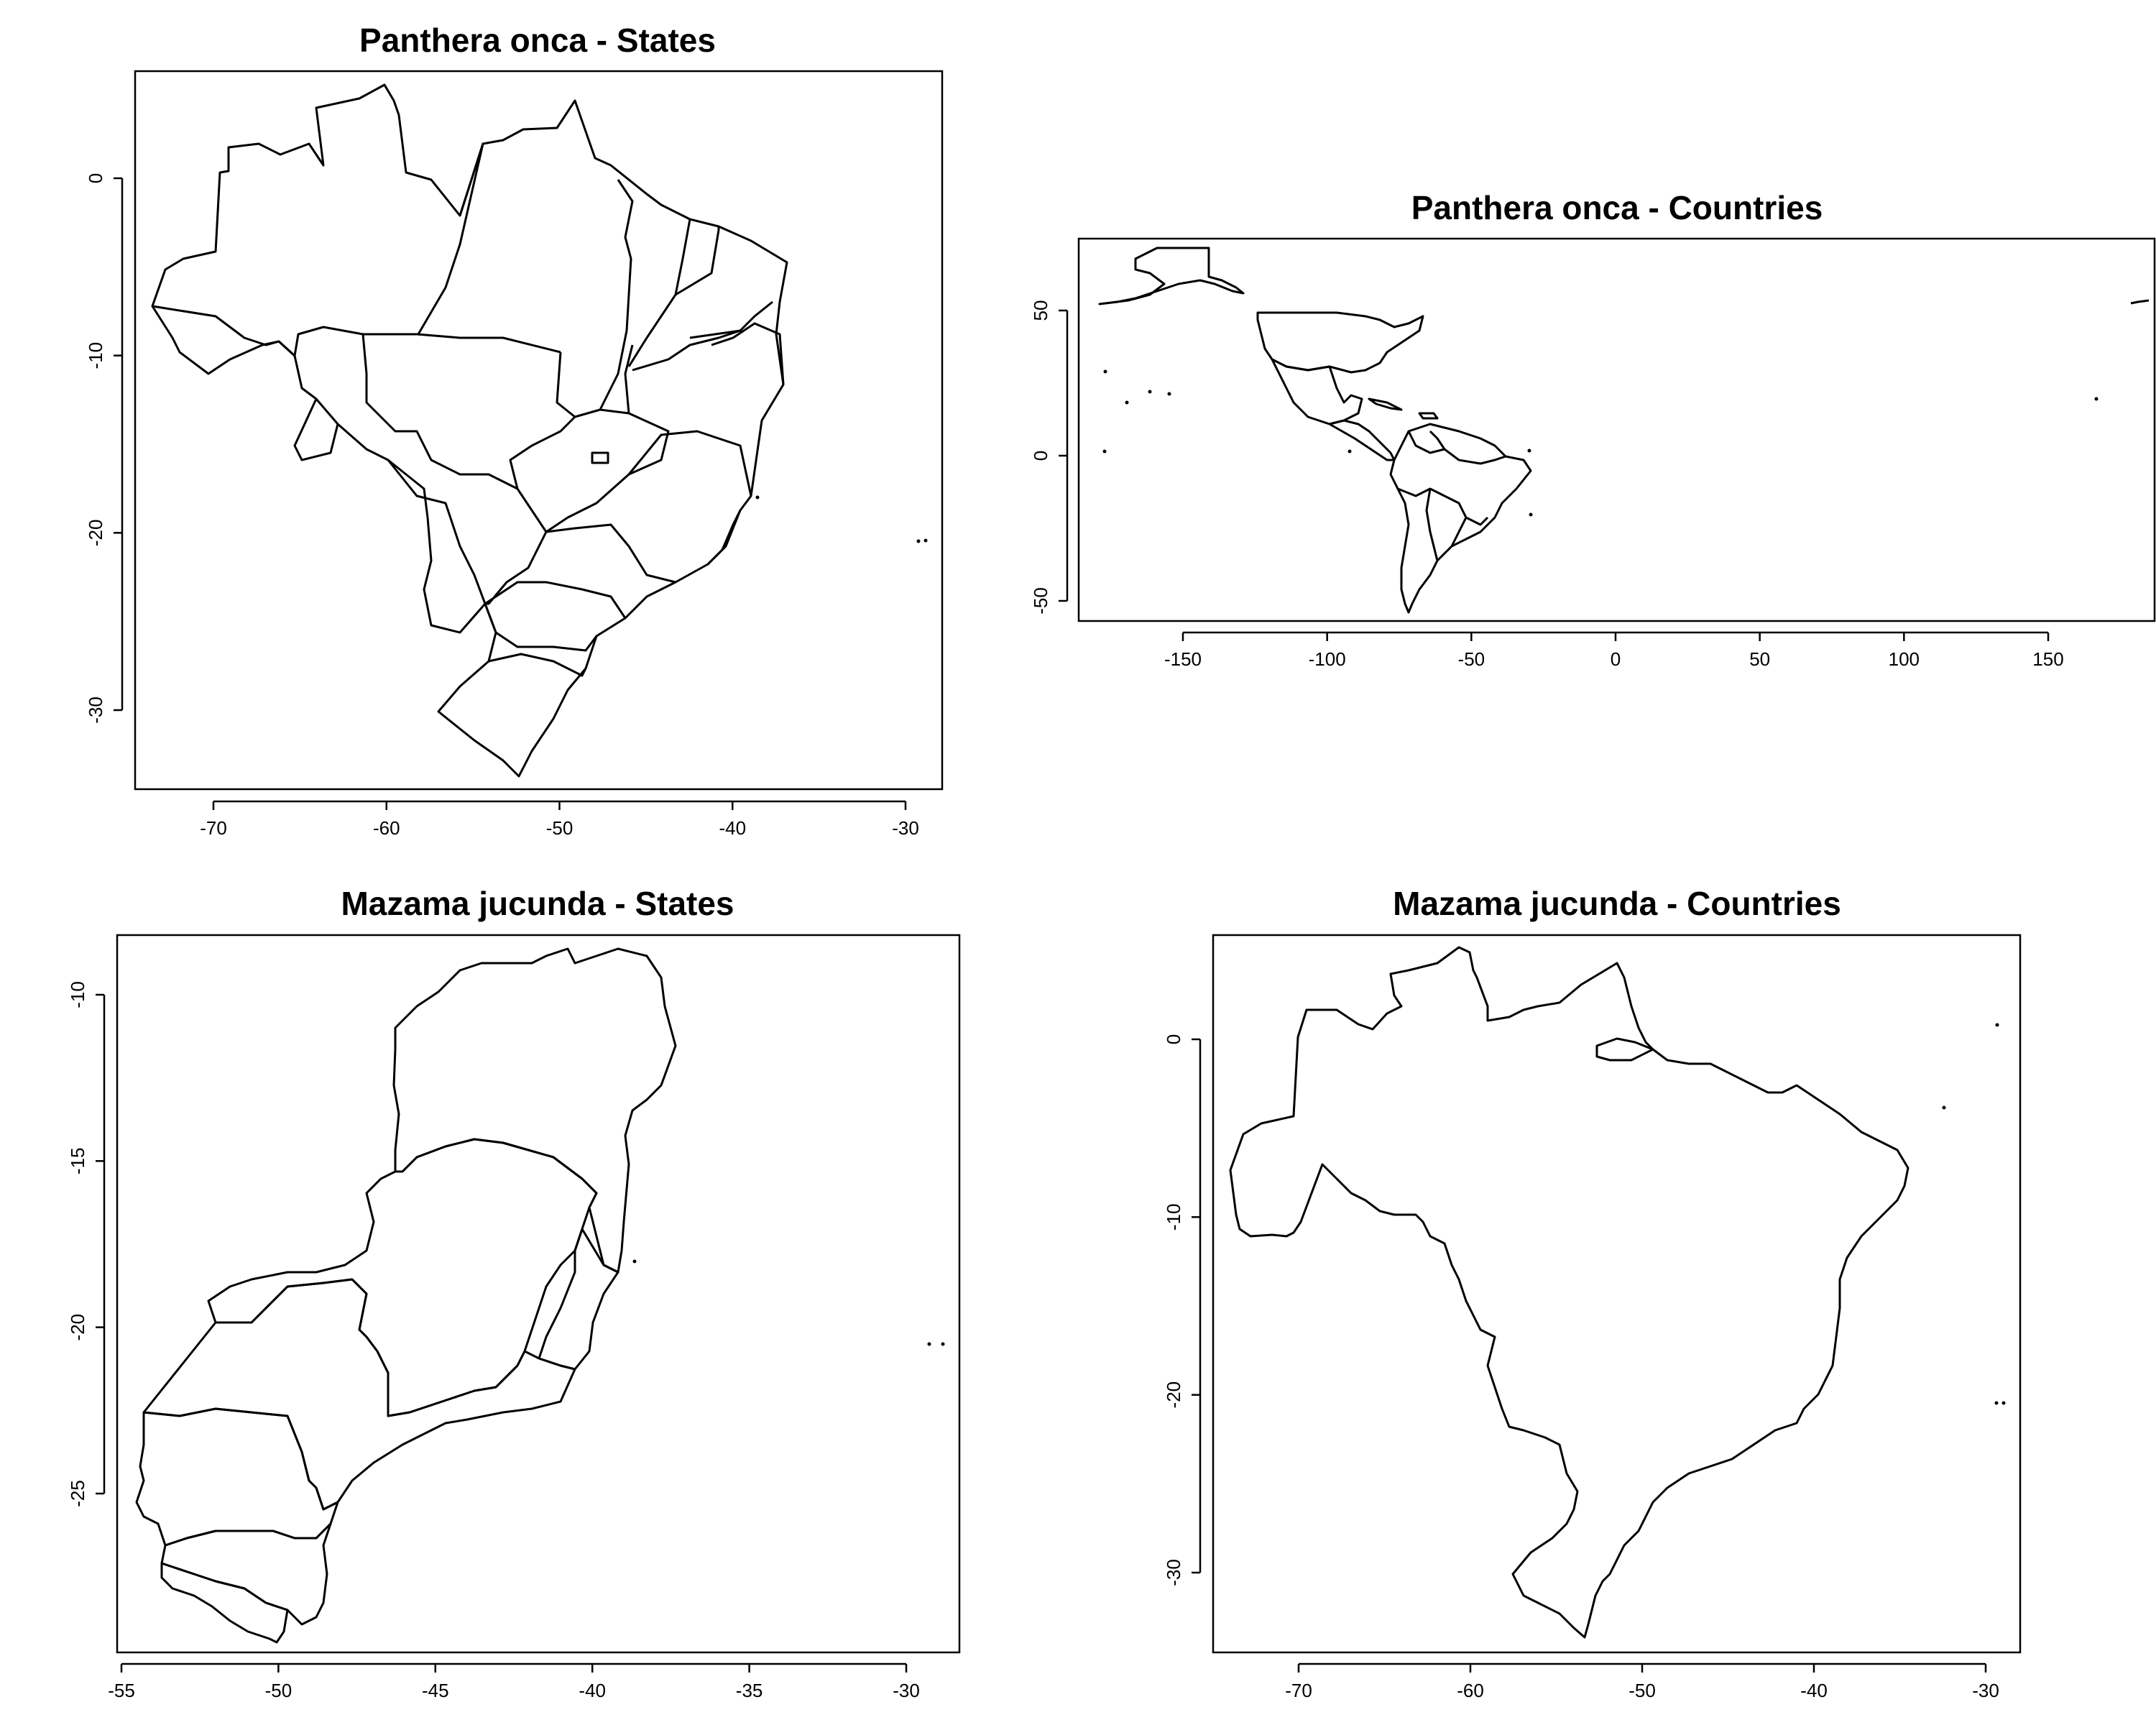 This screenshot has height=1725, width=2156. I want to click on country-outline-brazil, so click(1569, 1292).